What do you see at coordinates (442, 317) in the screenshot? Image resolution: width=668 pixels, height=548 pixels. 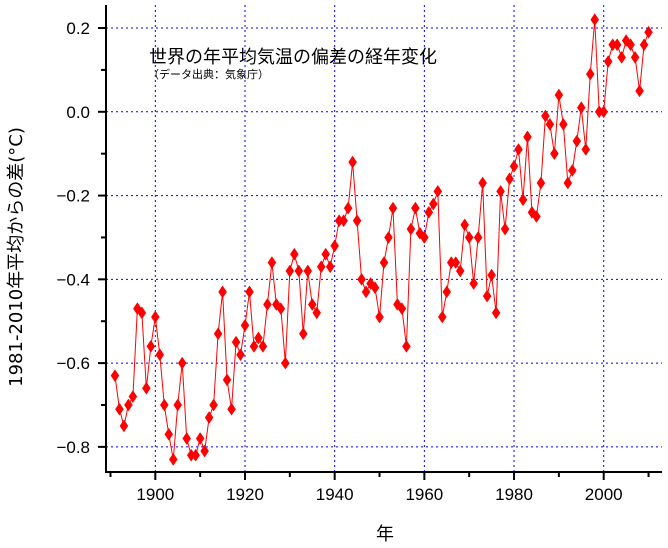 I see `data-point-1964` at bounding box center [442, 317].